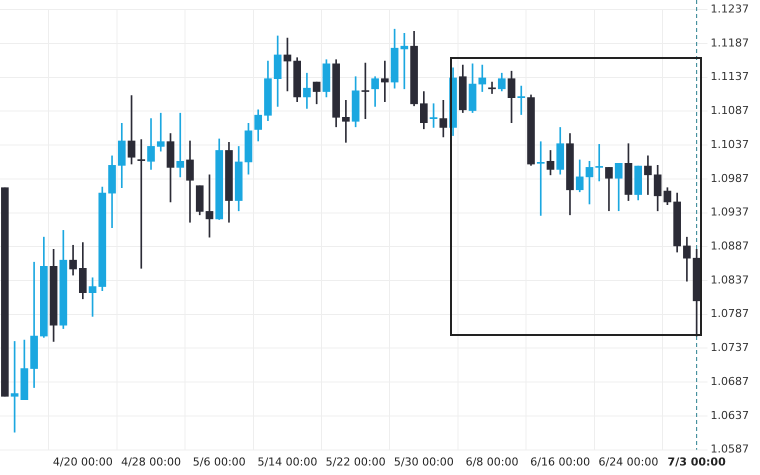 Image resolution: width=760 pixels, height=475 pixels. Describe the element at coordinates (730, 347) in the screenshot. I see `y-tick-label: 1.0737` at that location.